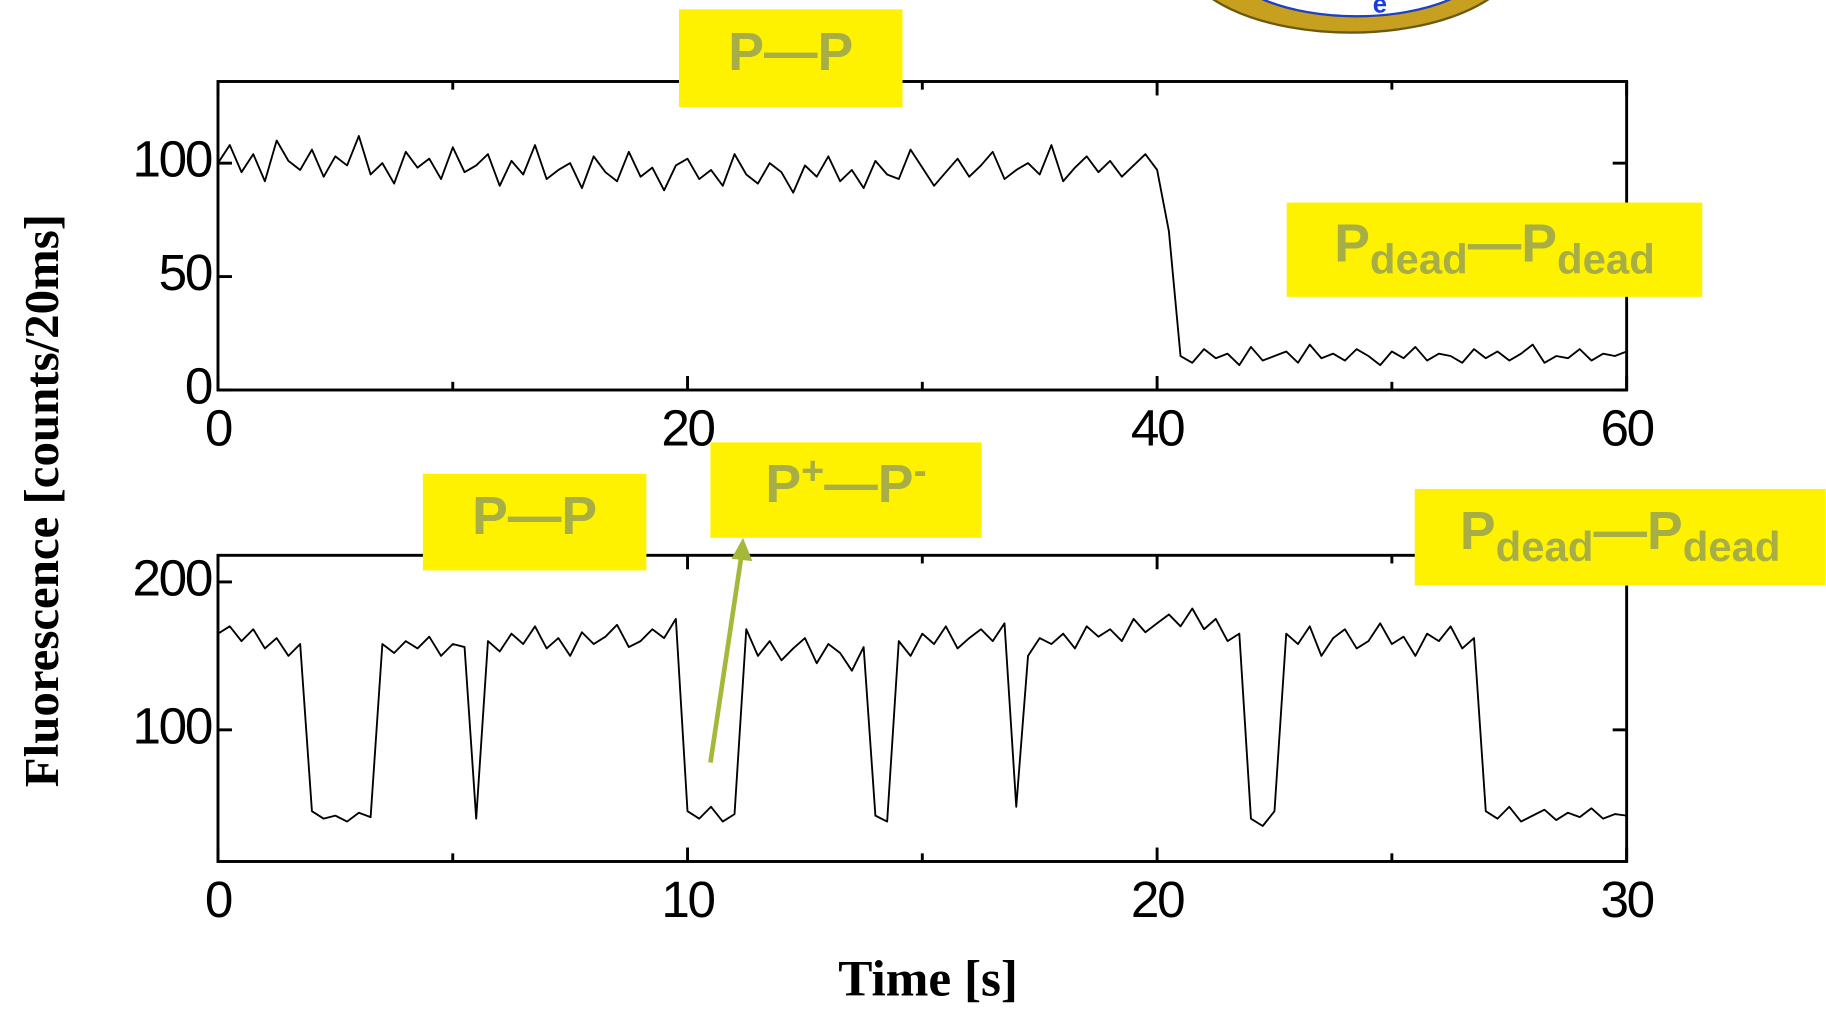  I want to click on y-tick-label: 50, so click(185, 272).